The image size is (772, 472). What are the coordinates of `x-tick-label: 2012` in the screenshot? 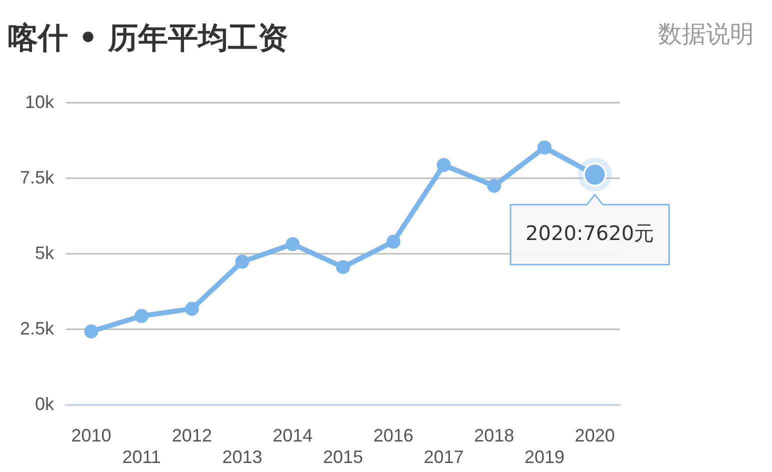 It's located at (192, 436).